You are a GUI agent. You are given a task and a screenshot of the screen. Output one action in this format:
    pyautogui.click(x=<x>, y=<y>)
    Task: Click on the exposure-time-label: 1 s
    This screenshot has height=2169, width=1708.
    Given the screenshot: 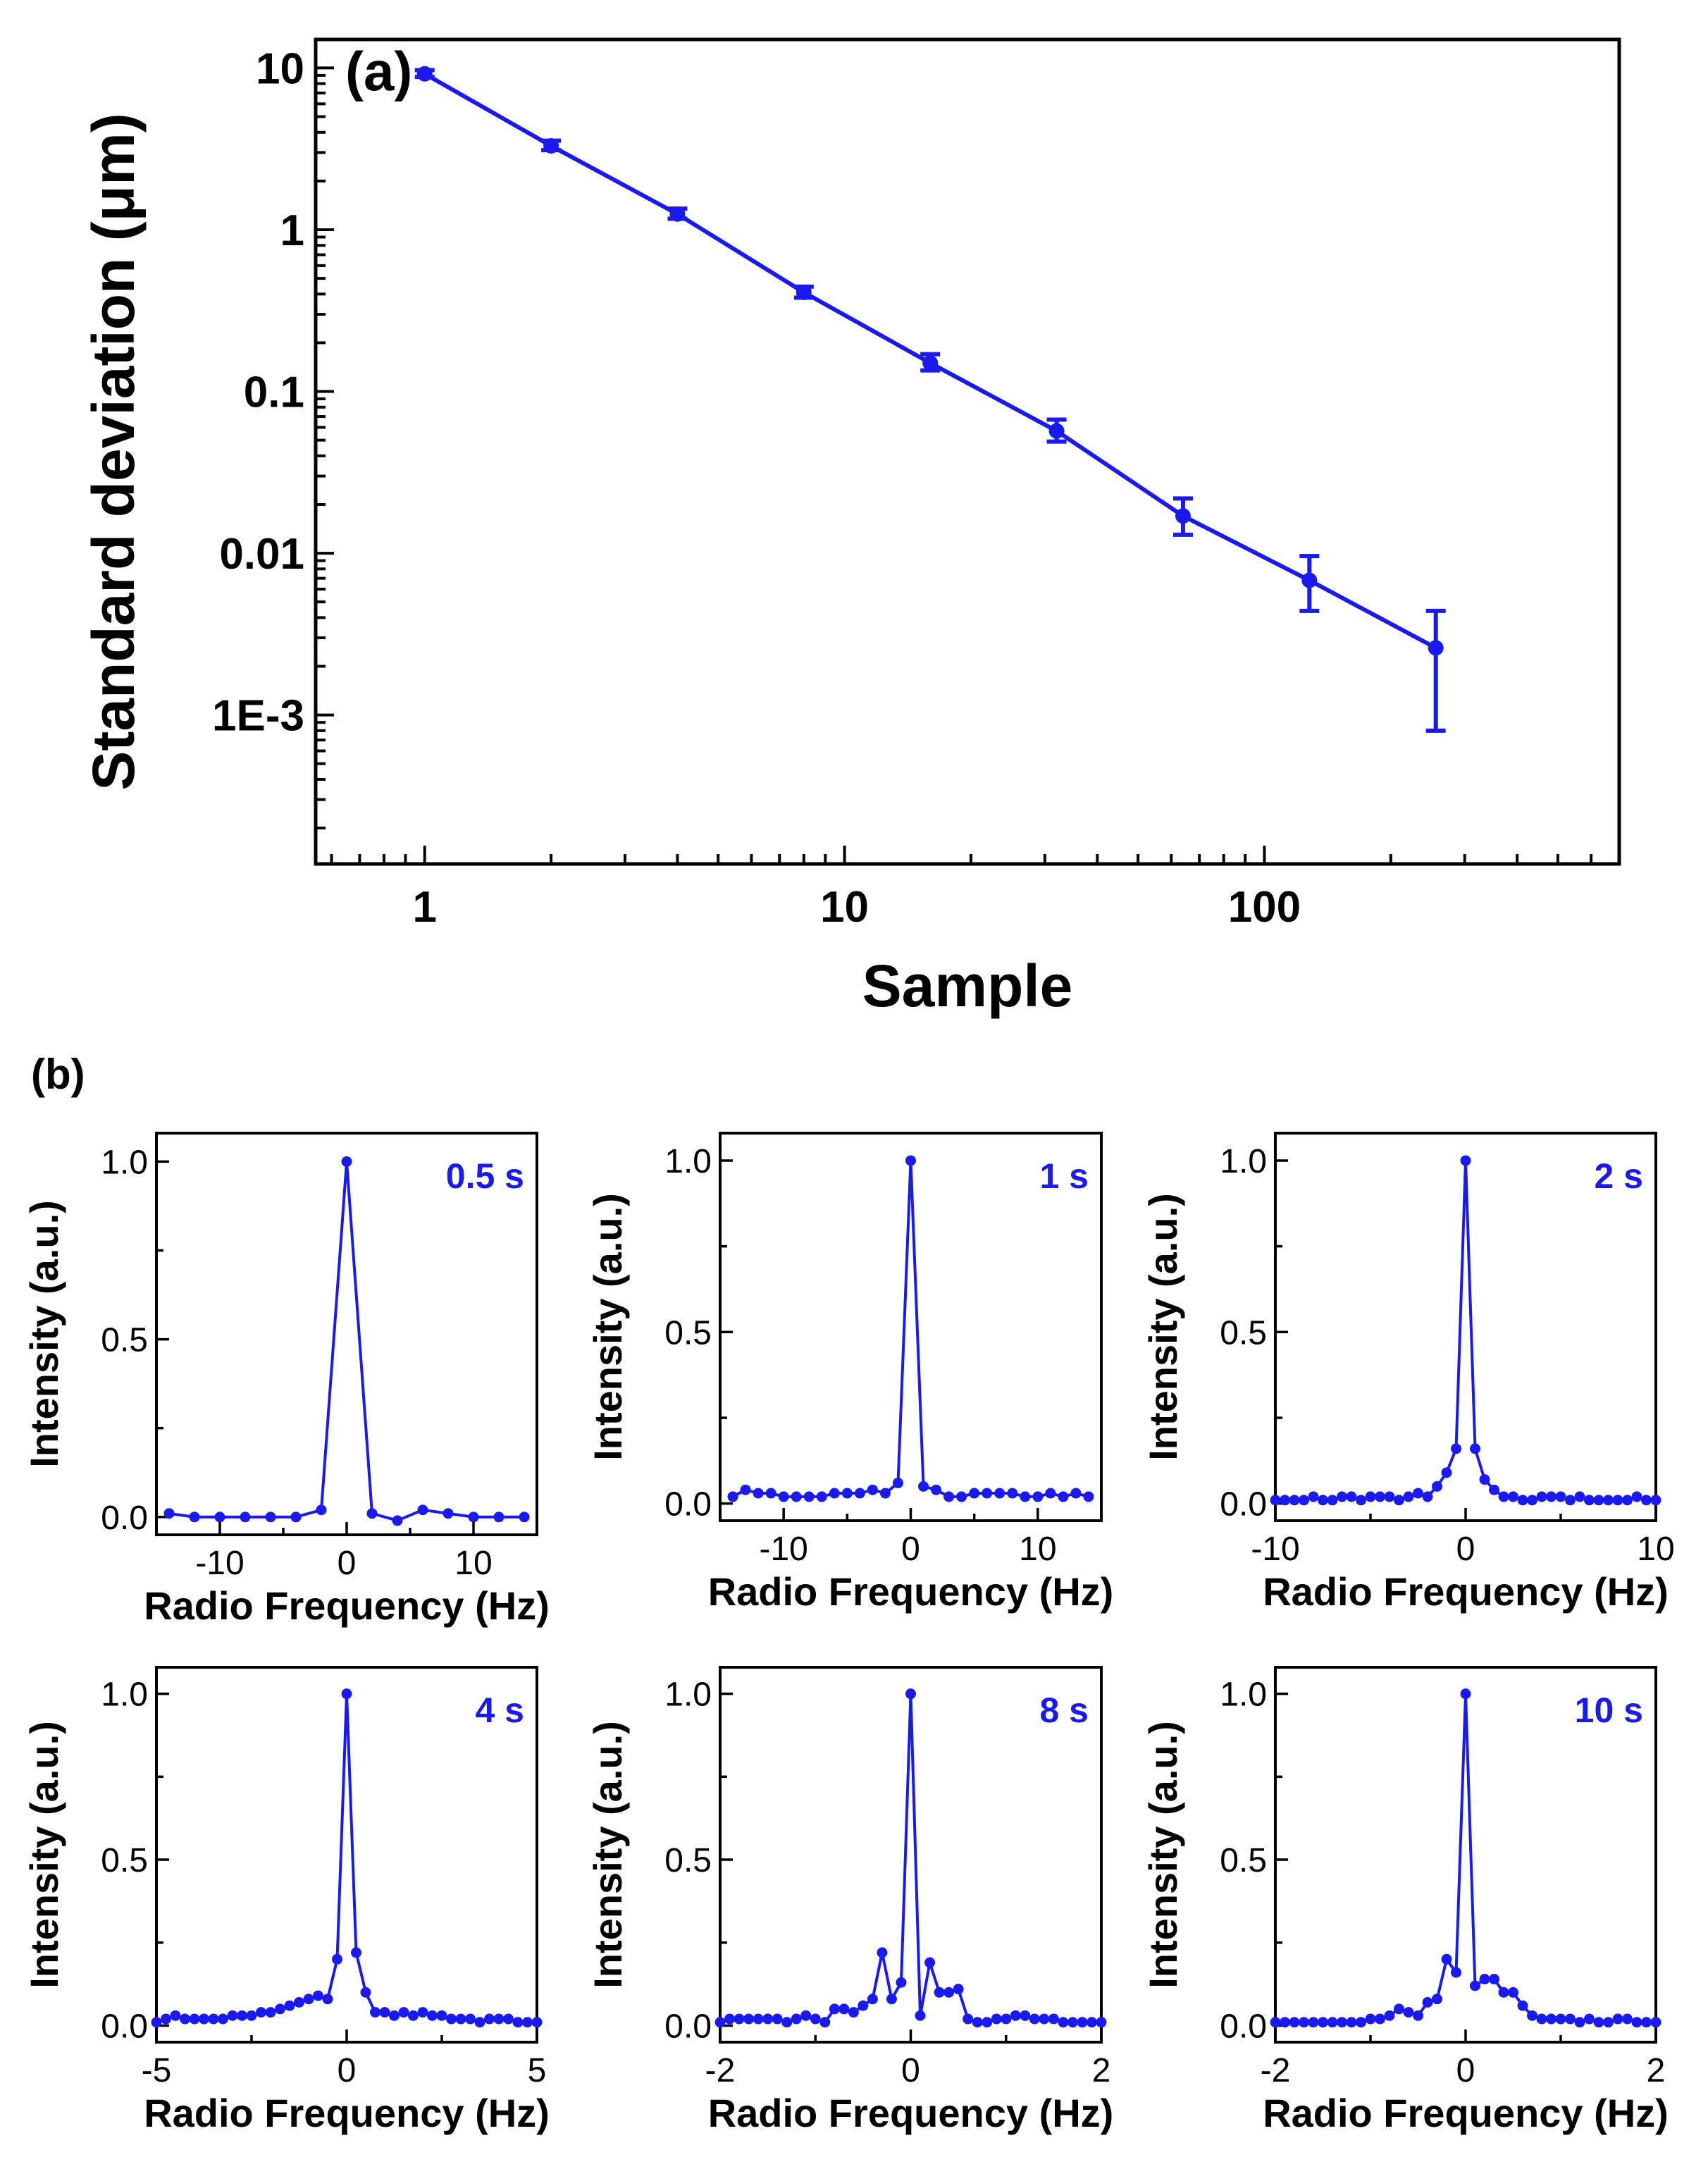 What is the action you would take?
    pyautogui.click(x=1064, y=1176)
    